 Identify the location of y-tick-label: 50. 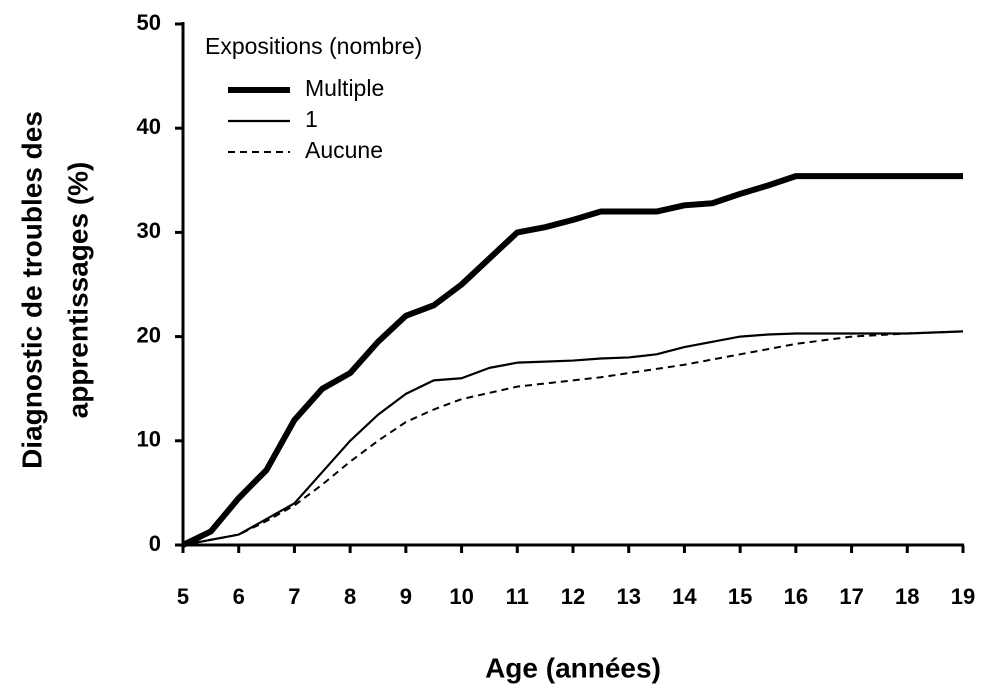
(149, 22).